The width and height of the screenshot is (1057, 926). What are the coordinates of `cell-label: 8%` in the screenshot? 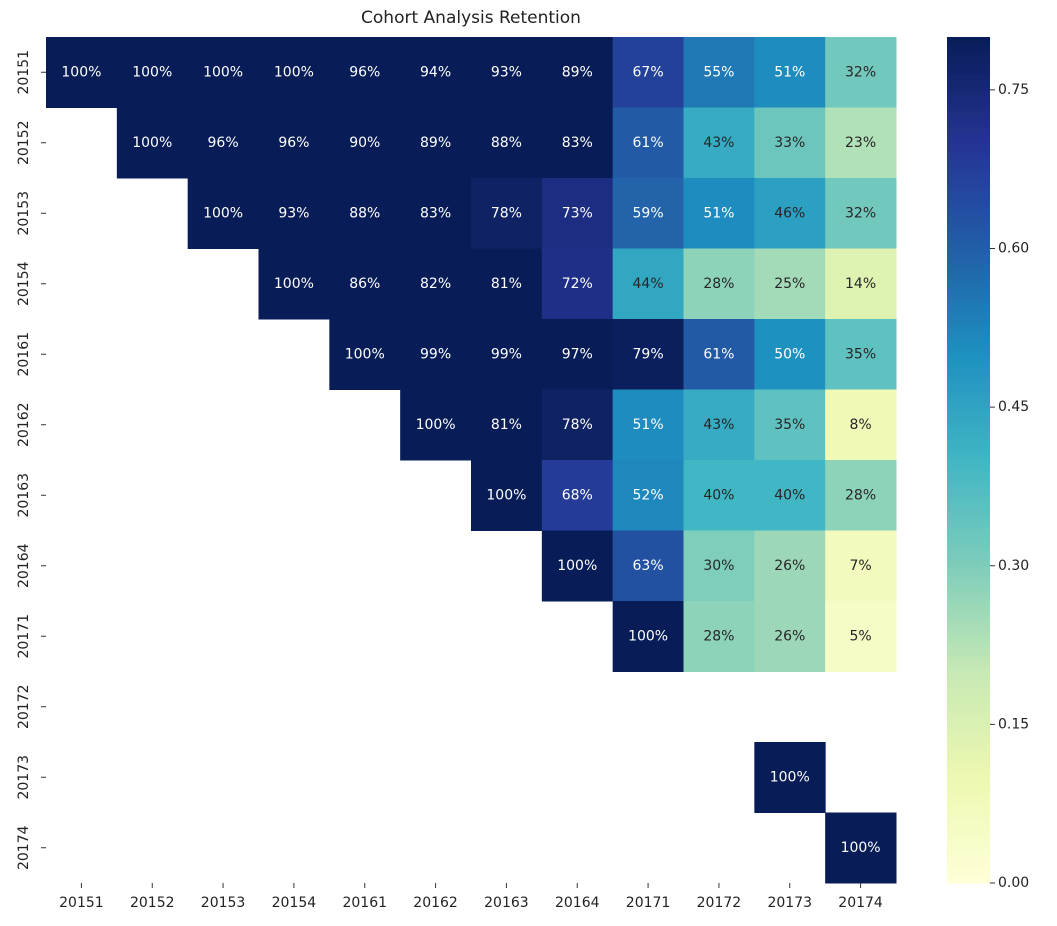 It's located at (860, 425).